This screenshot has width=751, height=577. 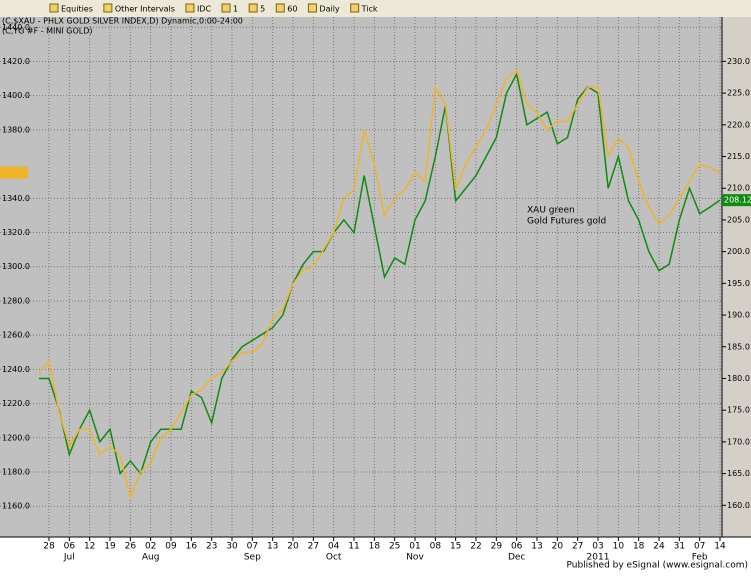 What do you see at coordinates (738, 61) in the screenshot?
I see `y2-tick-label: 230.0` at bounding box center [738, 61].